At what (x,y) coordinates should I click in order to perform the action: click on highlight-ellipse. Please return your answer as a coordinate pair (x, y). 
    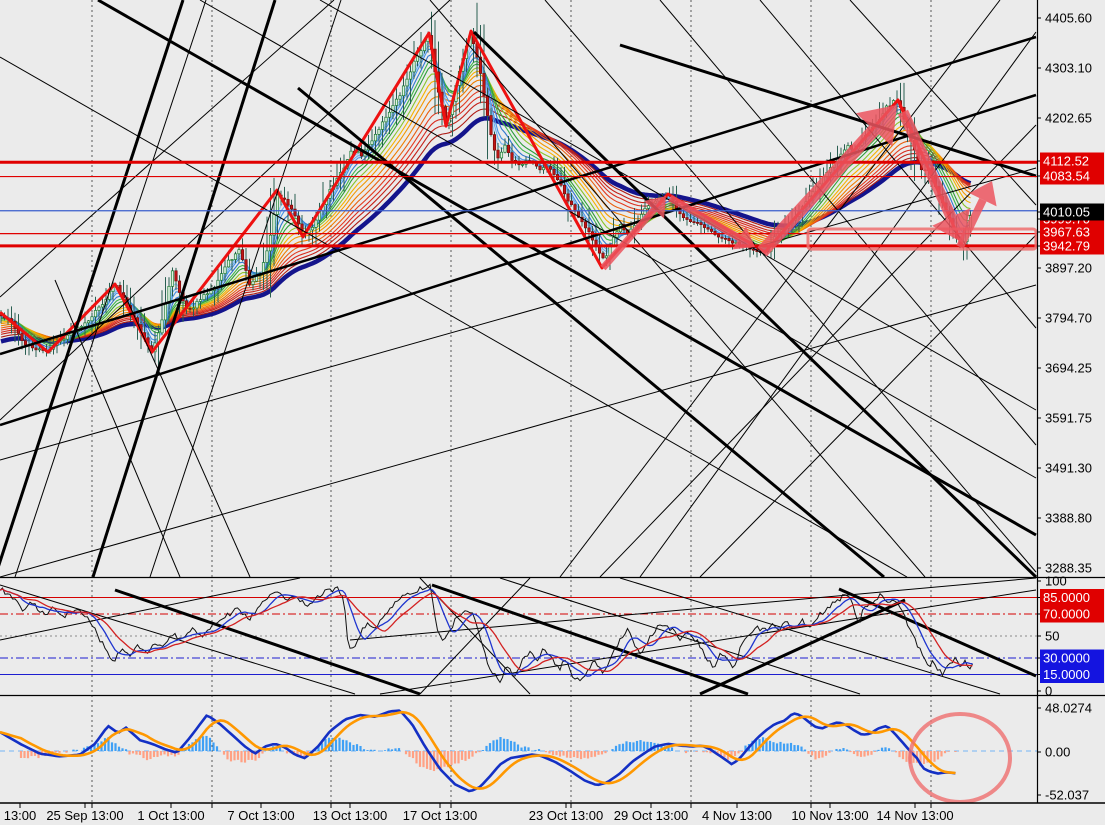
    Looking at the image, I should click on (960, 757).